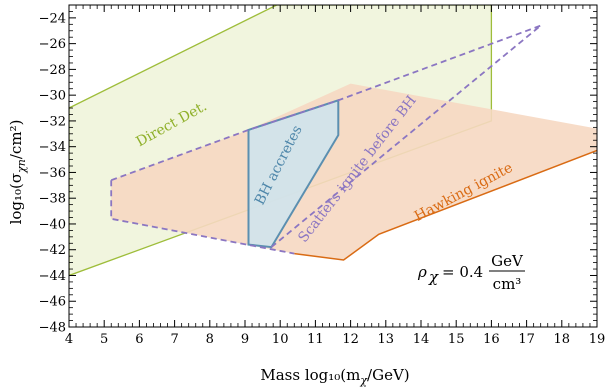 Image resolution: width=606 pixels, height=387 pixels. Describe the element at coordinates (16, 199) in the screenshot. I see `y-axis-label-main: log₁₀(σ` at that location.